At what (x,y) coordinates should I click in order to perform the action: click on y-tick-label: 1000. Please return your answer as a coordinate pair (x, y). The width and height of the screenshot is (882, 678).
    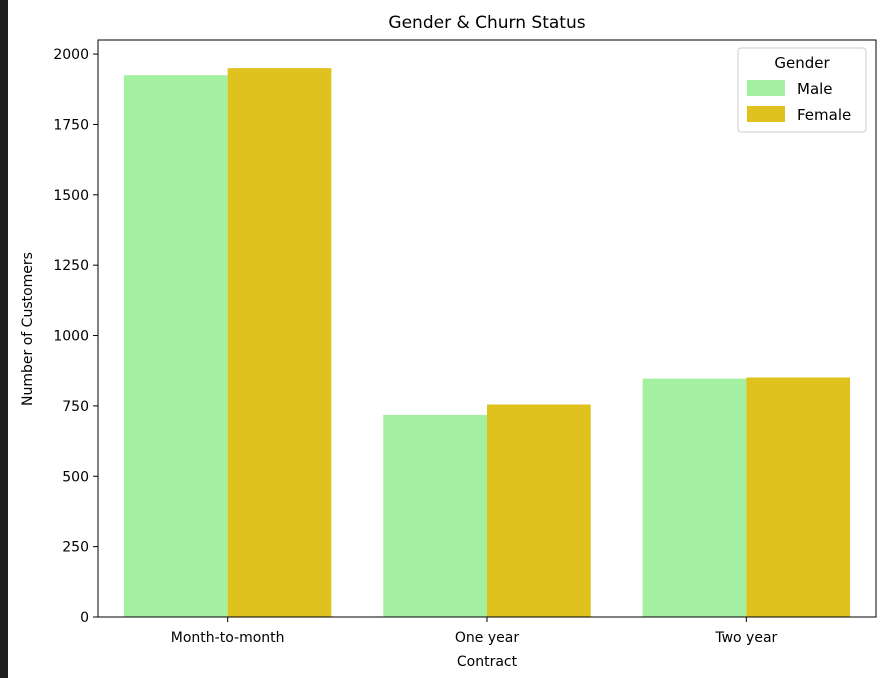
    Looking at the image, I should click on (71, 337).